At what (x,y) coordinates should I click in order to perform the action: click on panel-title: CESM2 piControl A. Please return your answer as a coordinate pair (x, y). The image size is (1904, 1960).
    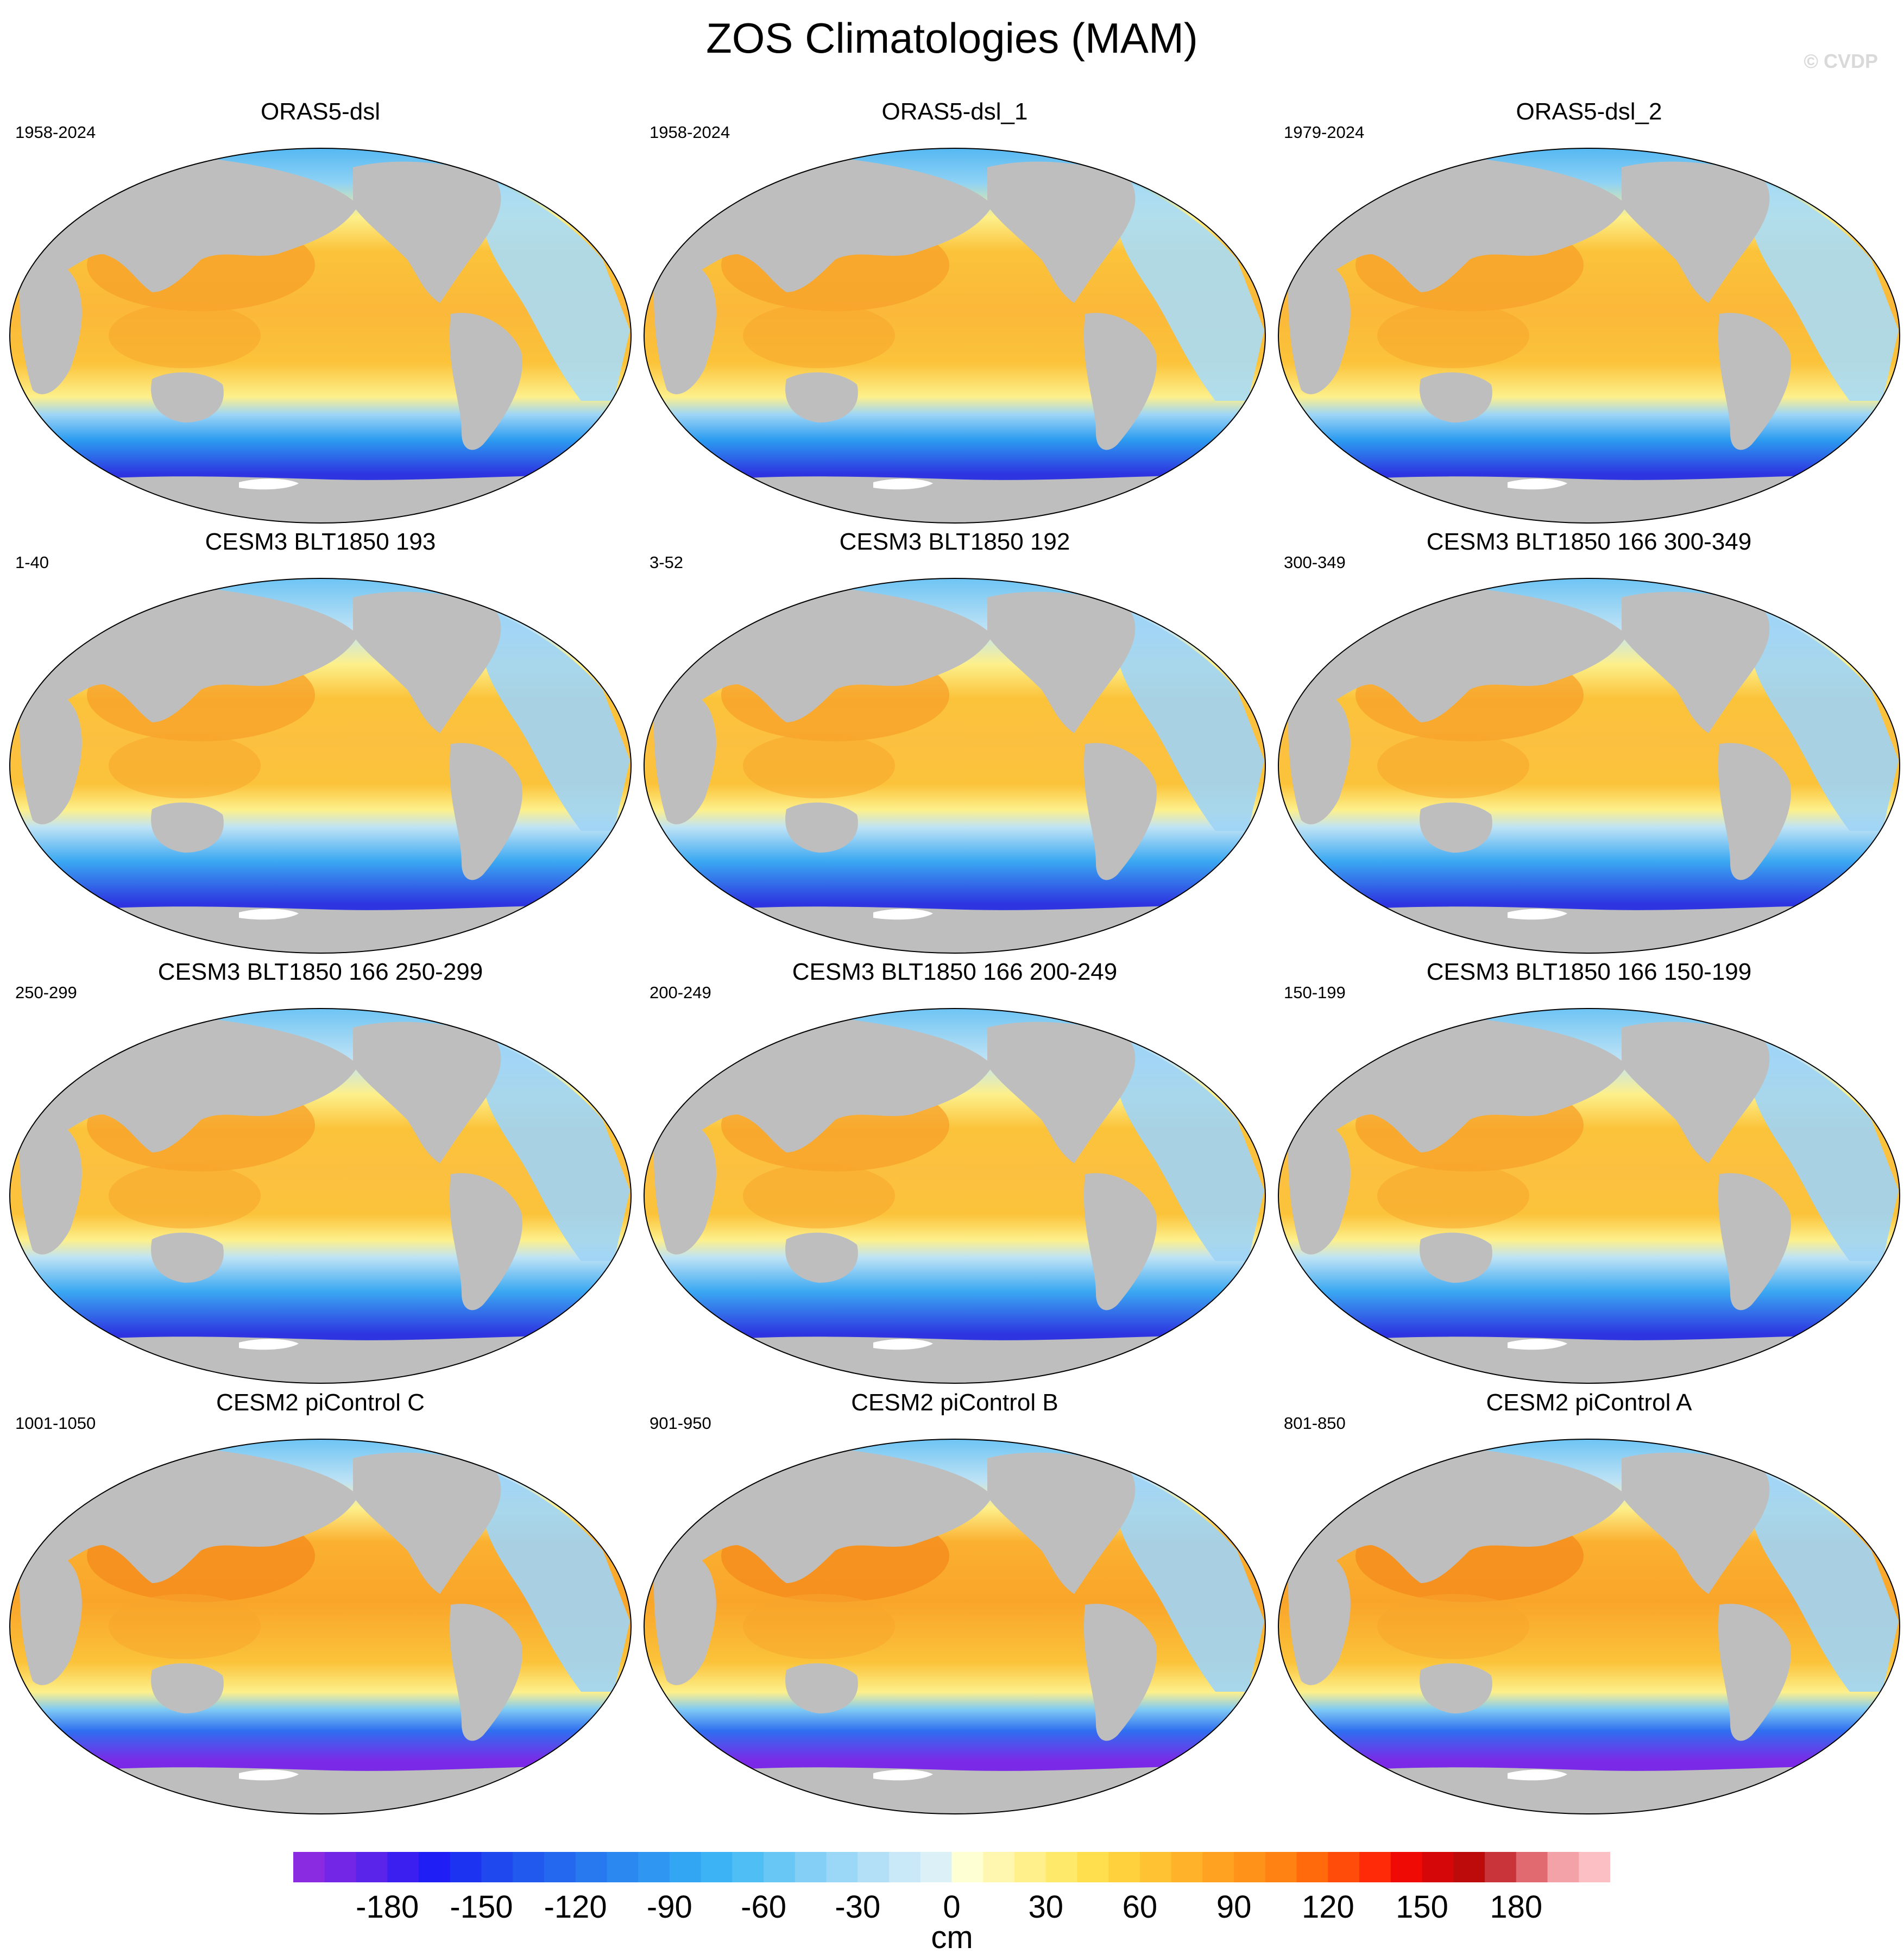
    Looking at the image, I should click on (1589, 1402).